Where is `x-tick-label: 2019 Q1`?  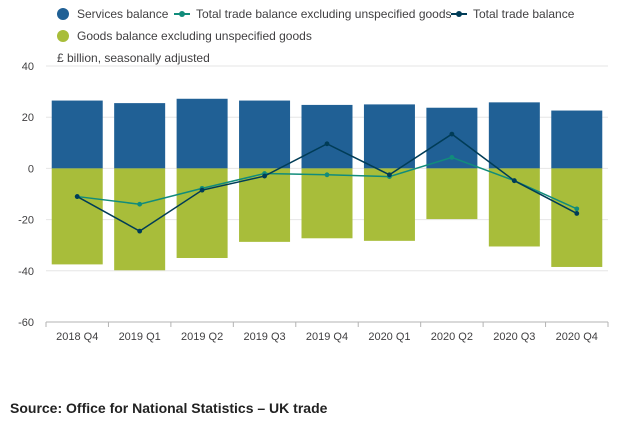 x-tick-label: 2019 Q1 is located at coordinates (140, 337).